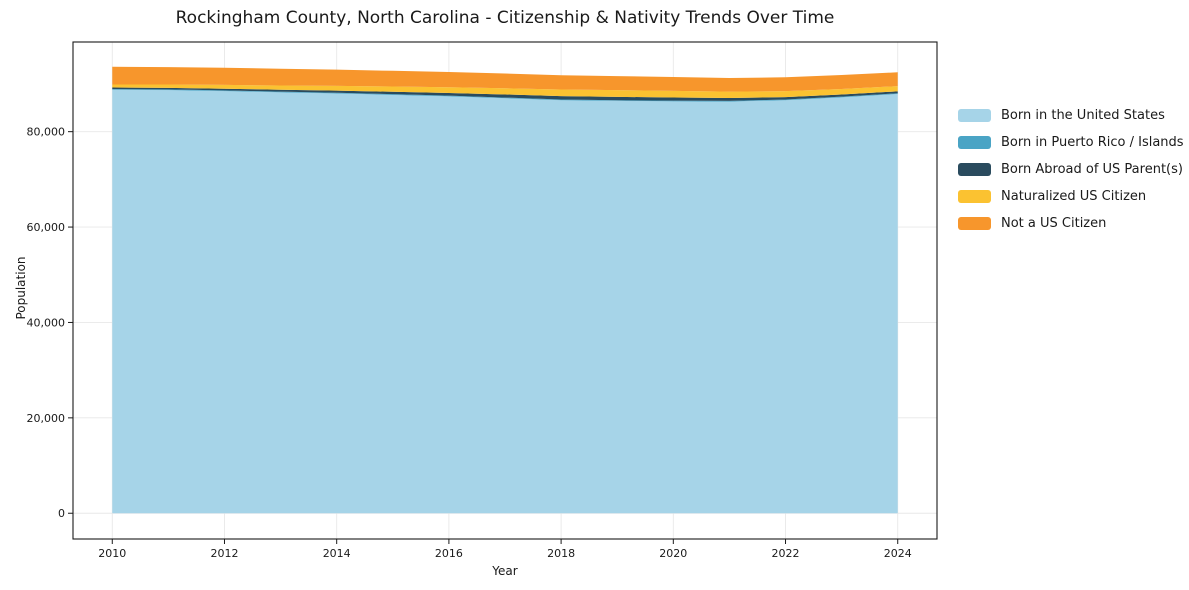 This screenshot has height=590, width=1189. Describe the element at coordinates (21, 288) in the screenshot. I see `y-axis-label: Population` at that location.